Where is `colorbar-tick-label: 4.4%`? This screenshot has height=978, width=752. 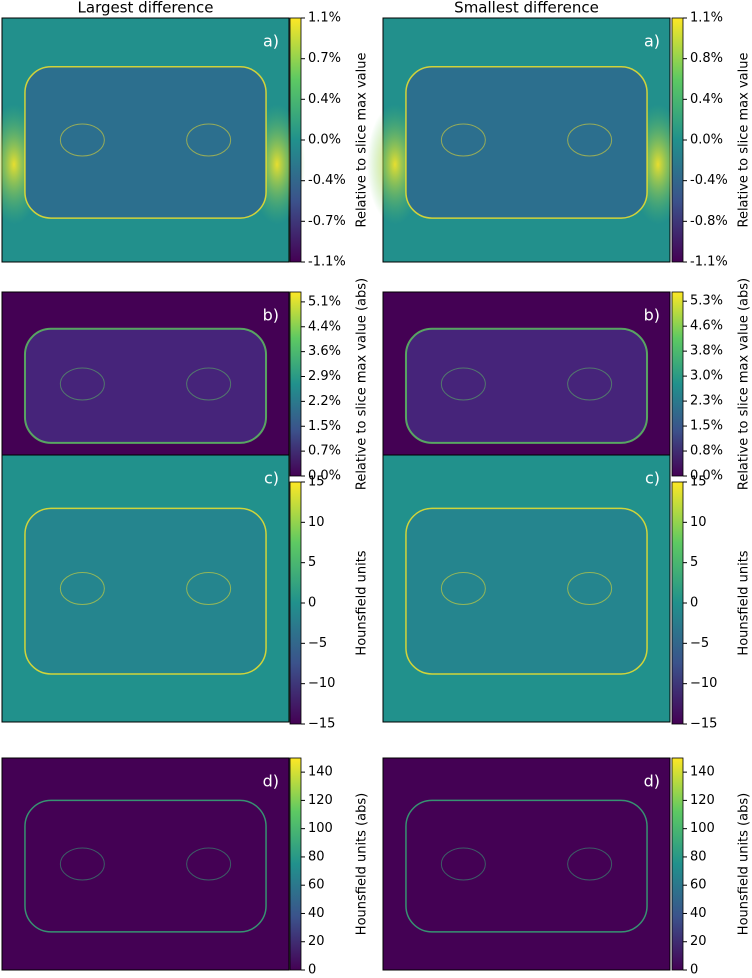 colorbar-tick-label: 4.4% is located at coordinates (324, 326).